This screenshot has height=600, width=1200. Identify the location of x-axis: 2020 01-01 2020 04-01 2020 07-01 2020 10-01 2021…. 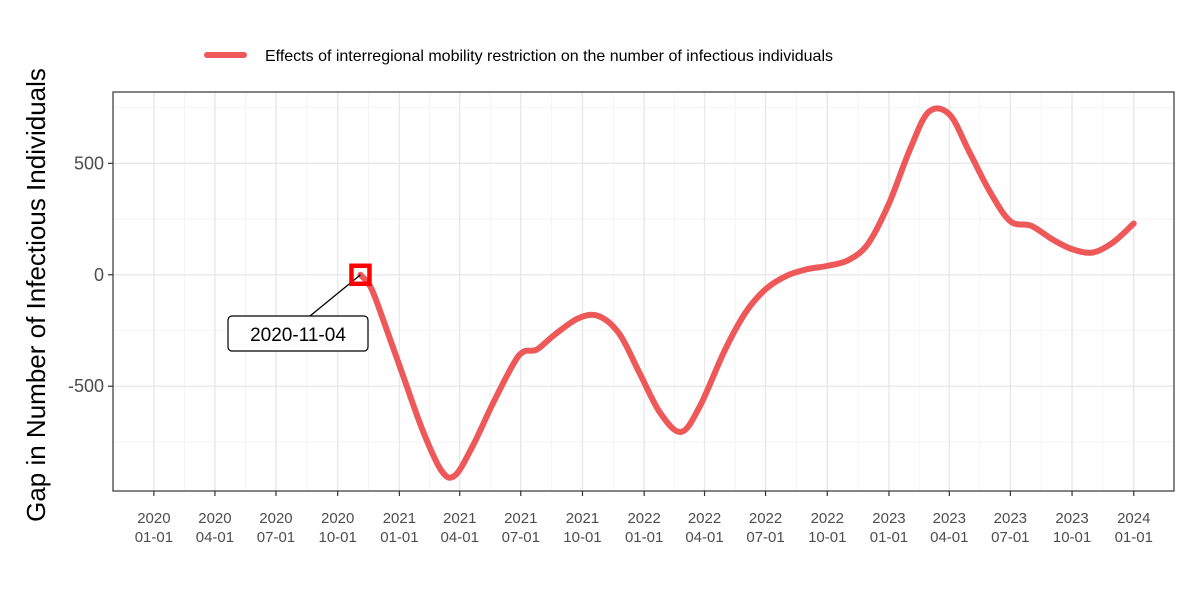
(644, 518).